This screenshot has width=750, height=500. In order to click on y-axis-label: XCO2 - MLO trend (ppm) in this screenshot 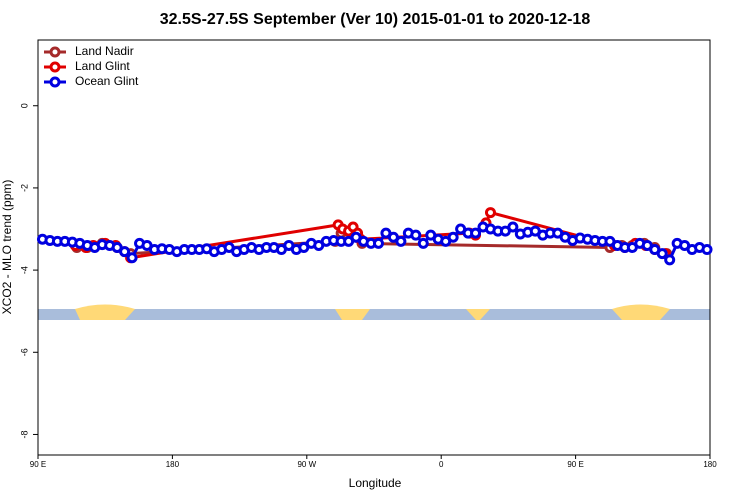, I will do `click(7, 247)`.